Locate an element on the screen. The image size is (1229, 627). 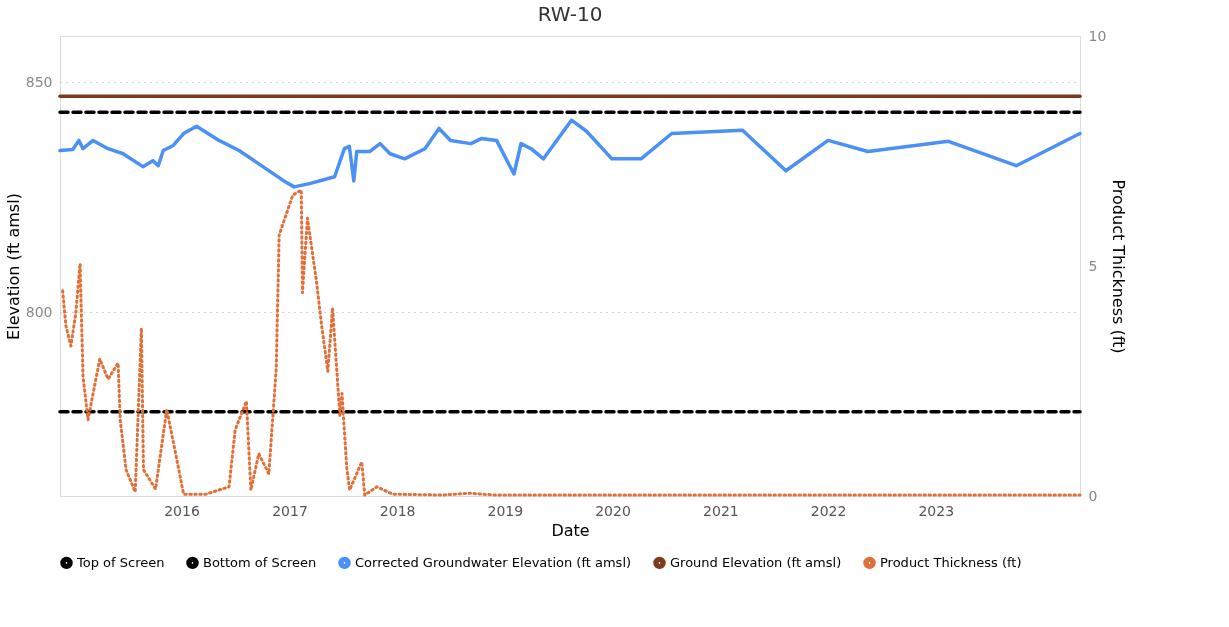
line-series is located at coordinates (570, 153).